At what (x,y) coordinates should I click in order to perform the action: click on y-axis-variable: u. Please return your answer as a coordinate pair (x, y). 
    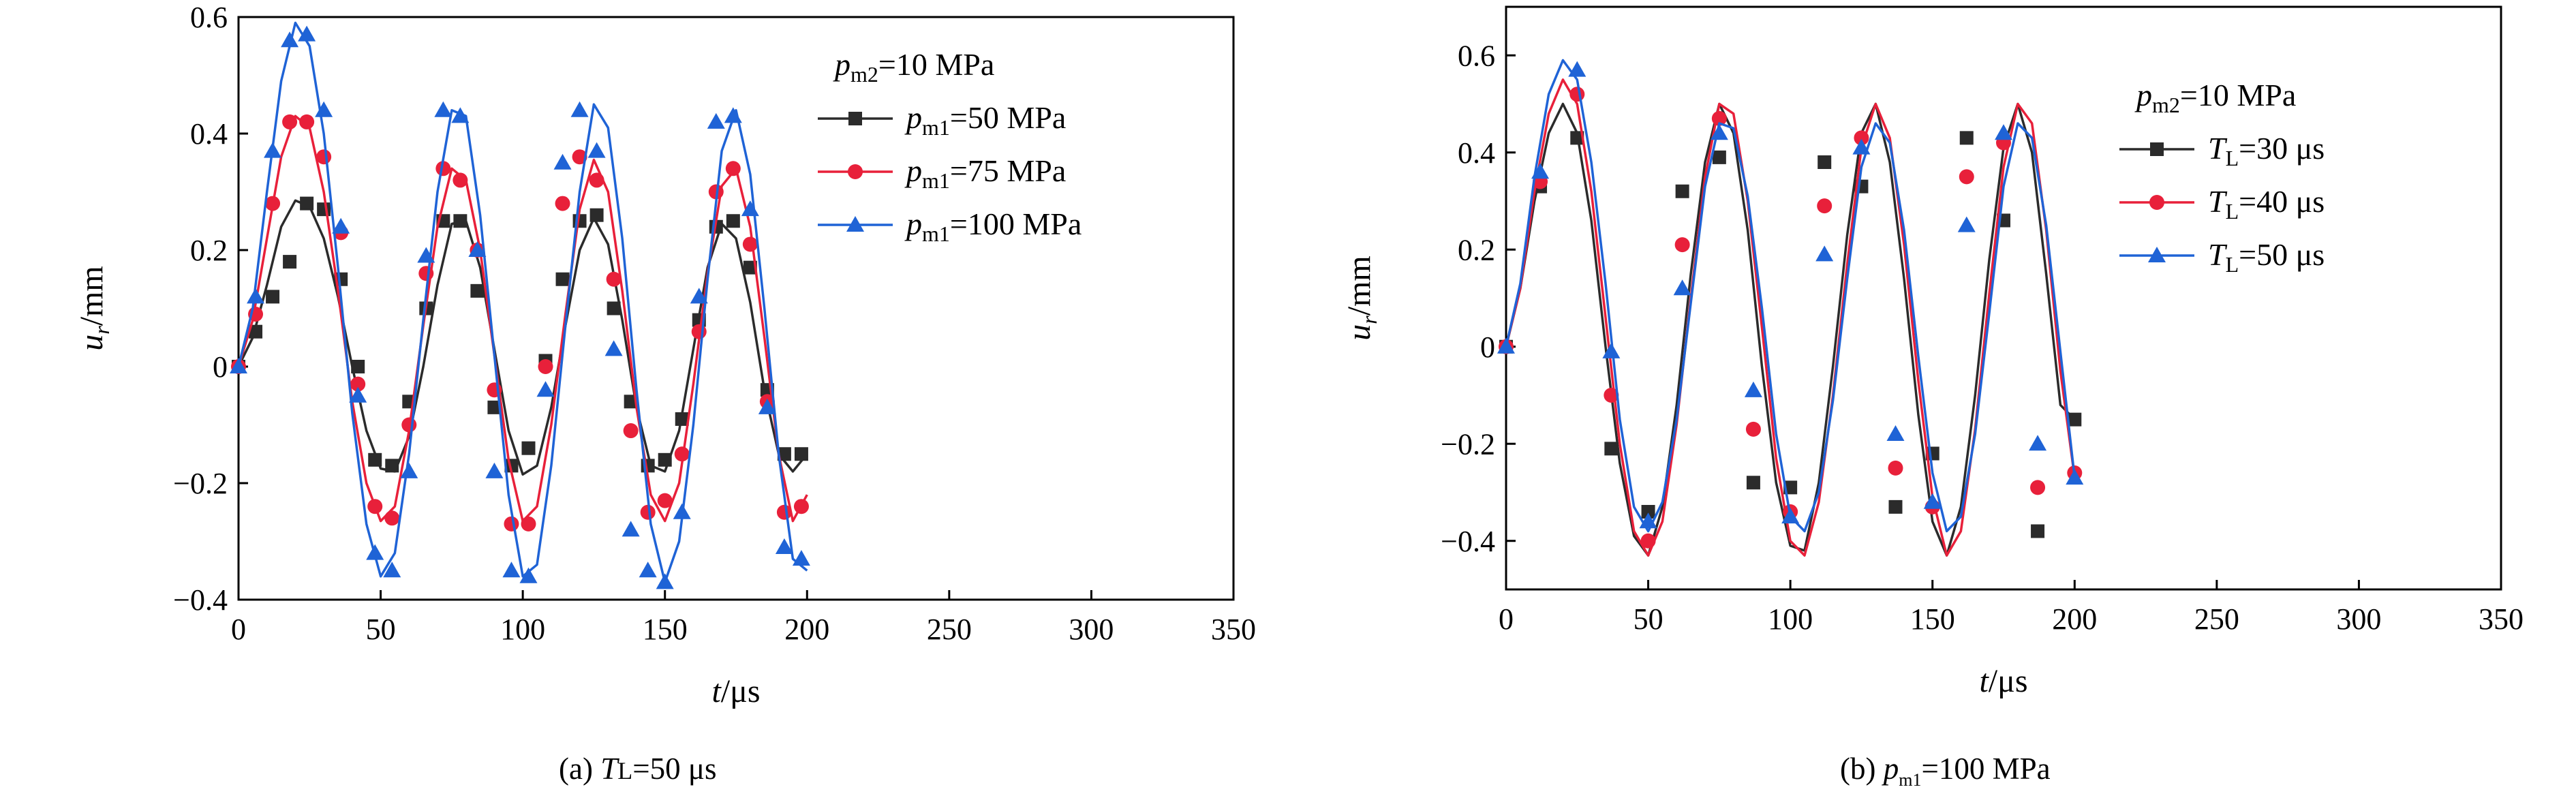
    Looking at the image, I should click on (1359, 332).